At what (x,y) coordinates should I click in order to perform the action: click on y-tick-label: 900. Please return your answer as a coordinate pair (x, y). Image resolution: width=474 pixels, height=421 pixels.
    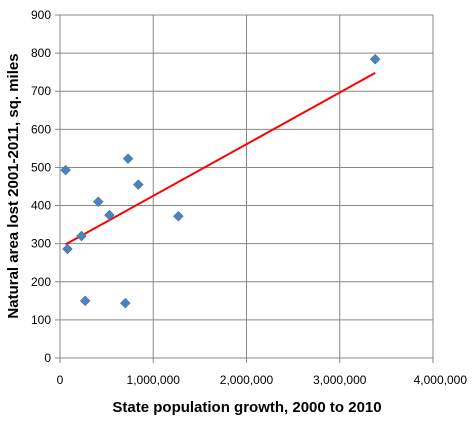
    Looking at the image, I should click on (41, 15).